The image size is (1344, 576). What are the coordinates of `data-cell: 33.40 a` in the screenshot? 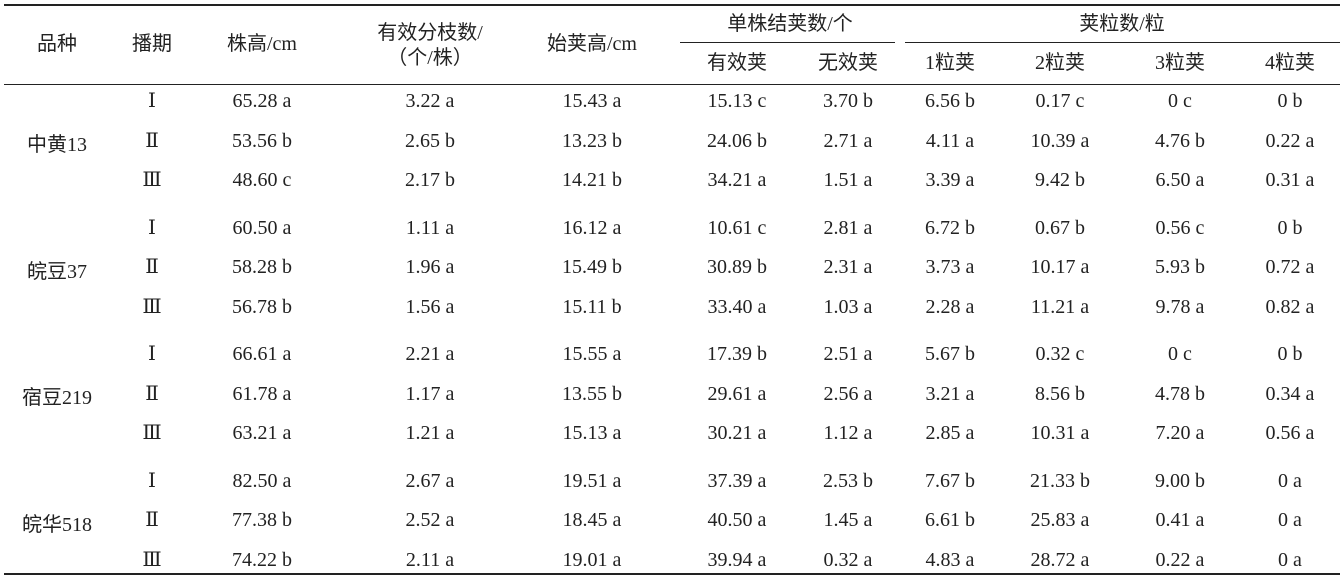 It's located at (737, 306).